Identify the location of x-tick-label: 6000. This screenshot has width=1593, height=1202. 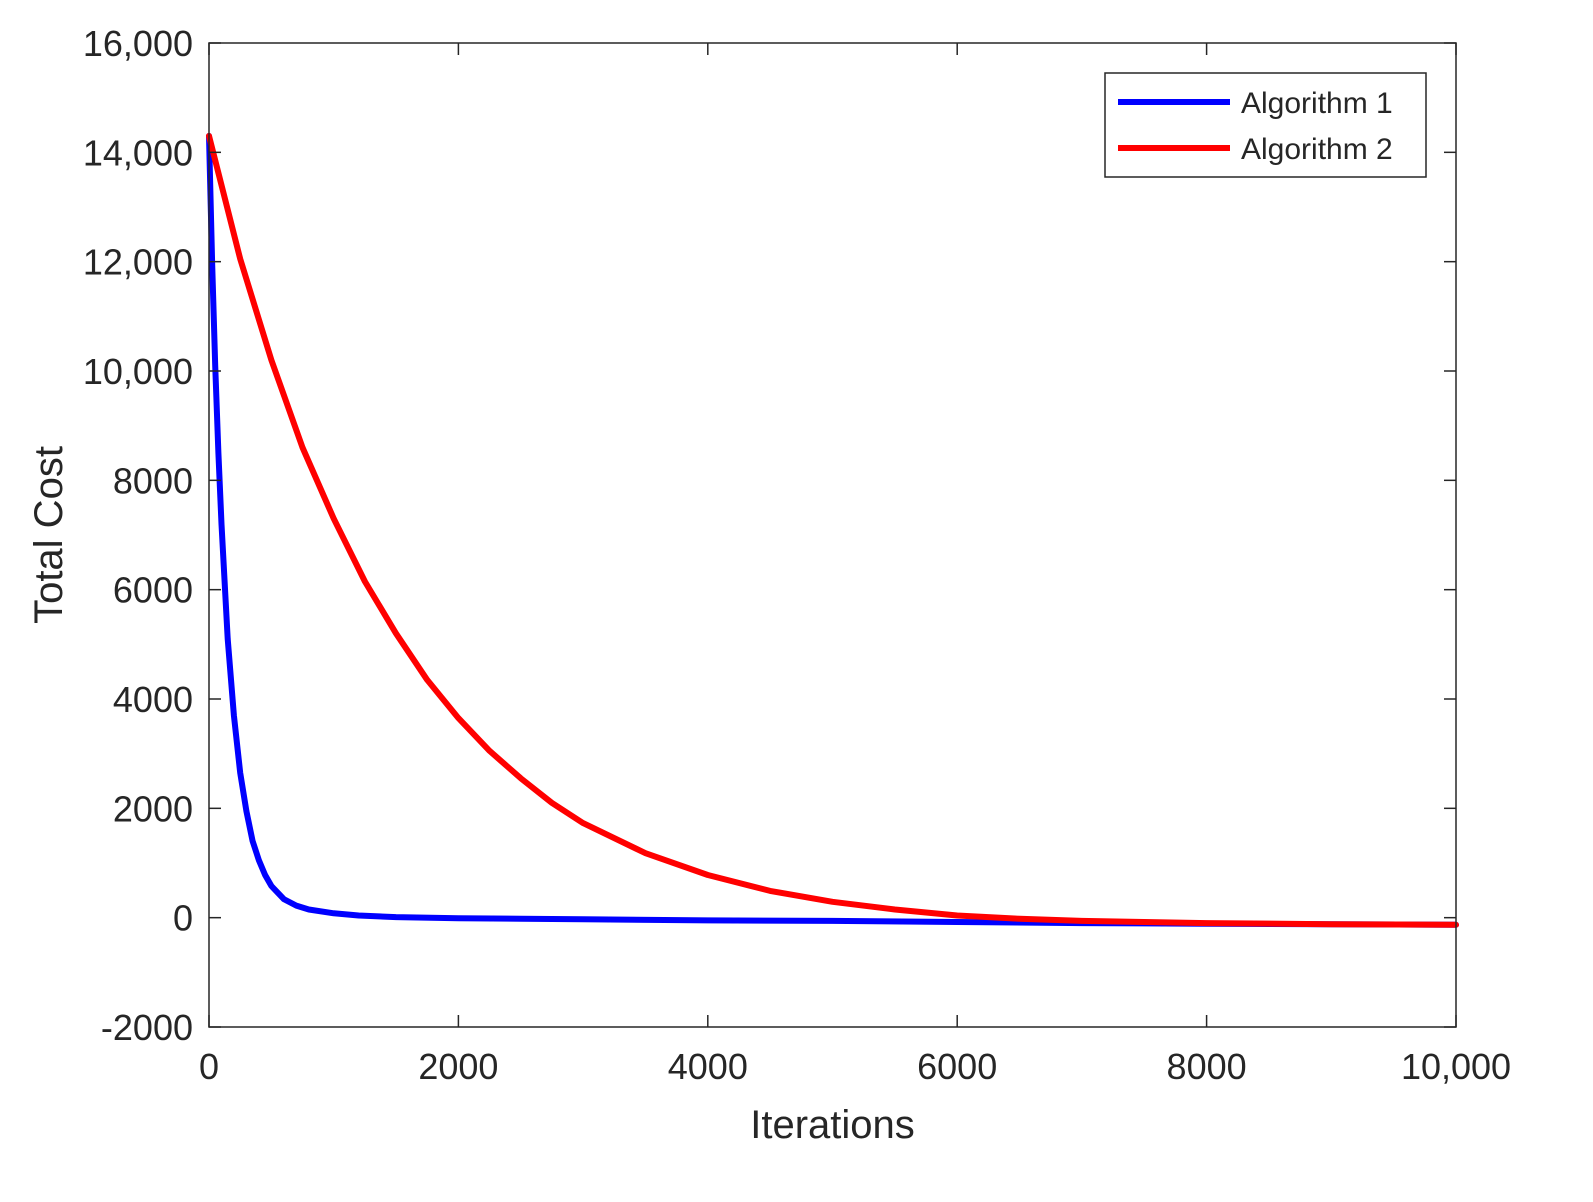
(957, 1066).